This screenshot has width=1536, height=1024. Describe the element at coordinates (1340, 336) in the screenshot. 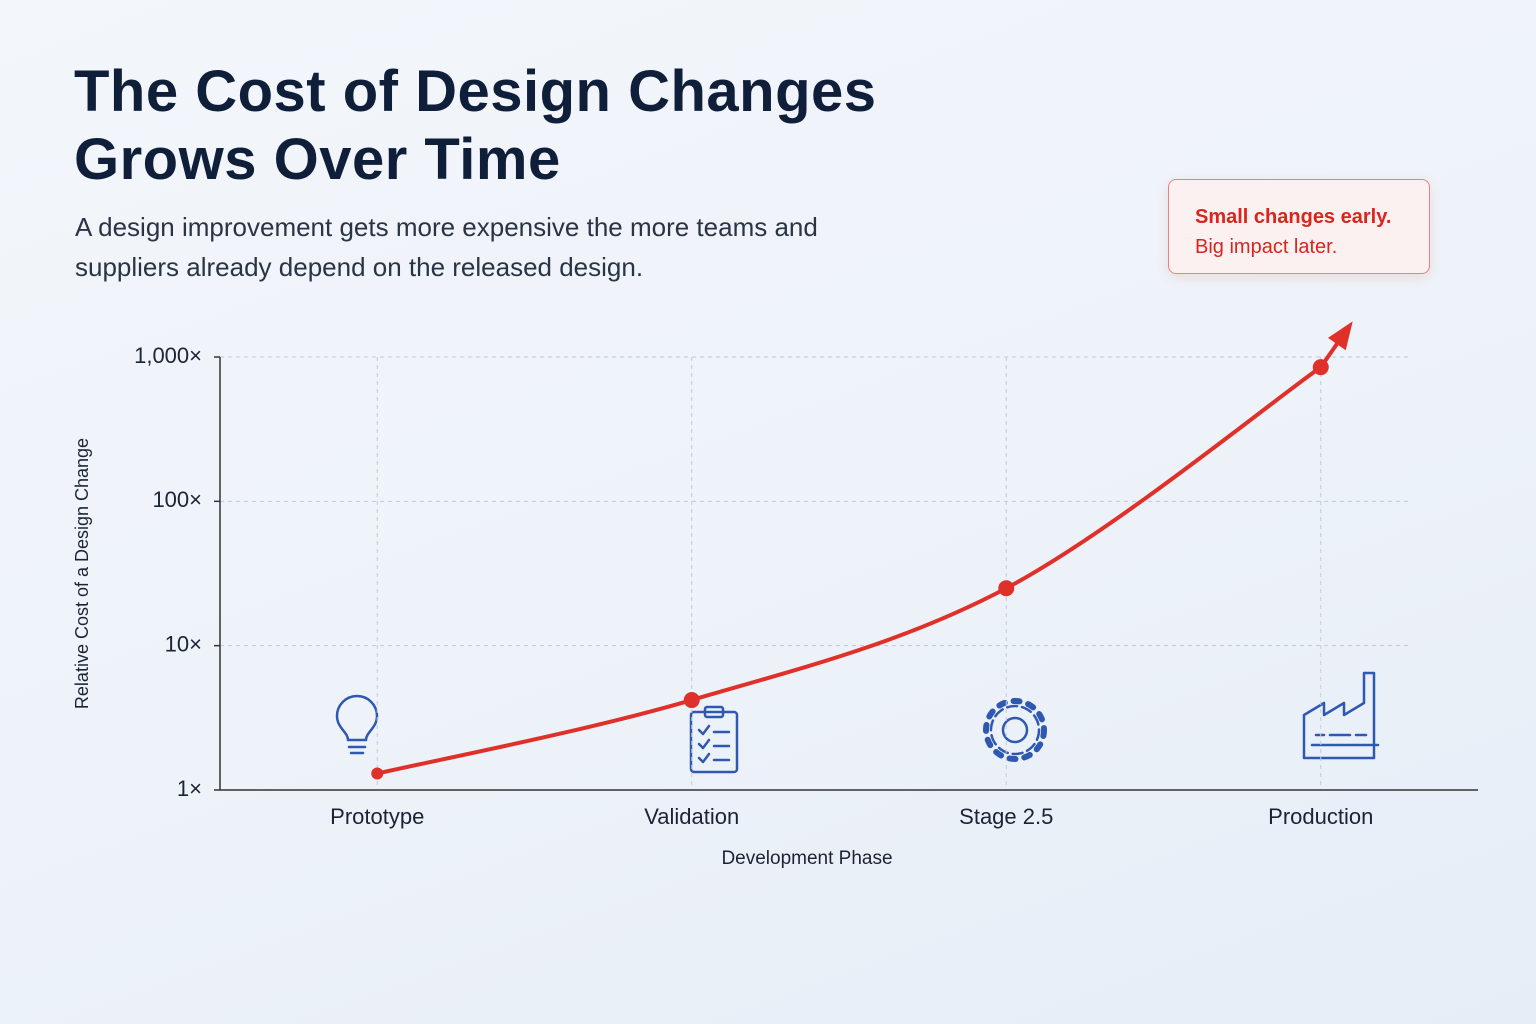

I see `arrow-head` at that location.